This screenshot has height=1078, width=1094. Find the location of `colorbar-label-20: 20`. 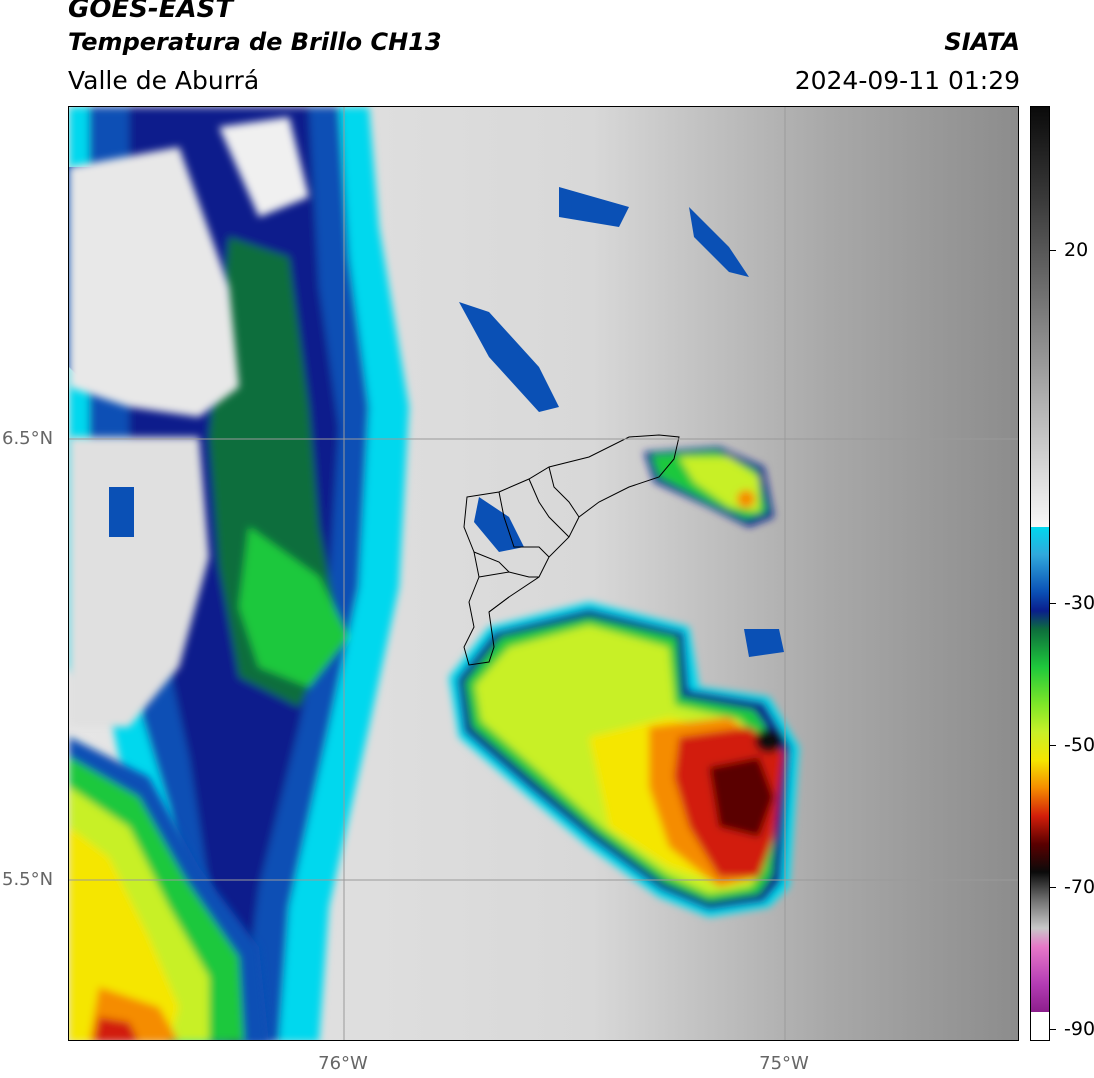

colorbar-label-20: 20 is located at coordinates (1076, 250).